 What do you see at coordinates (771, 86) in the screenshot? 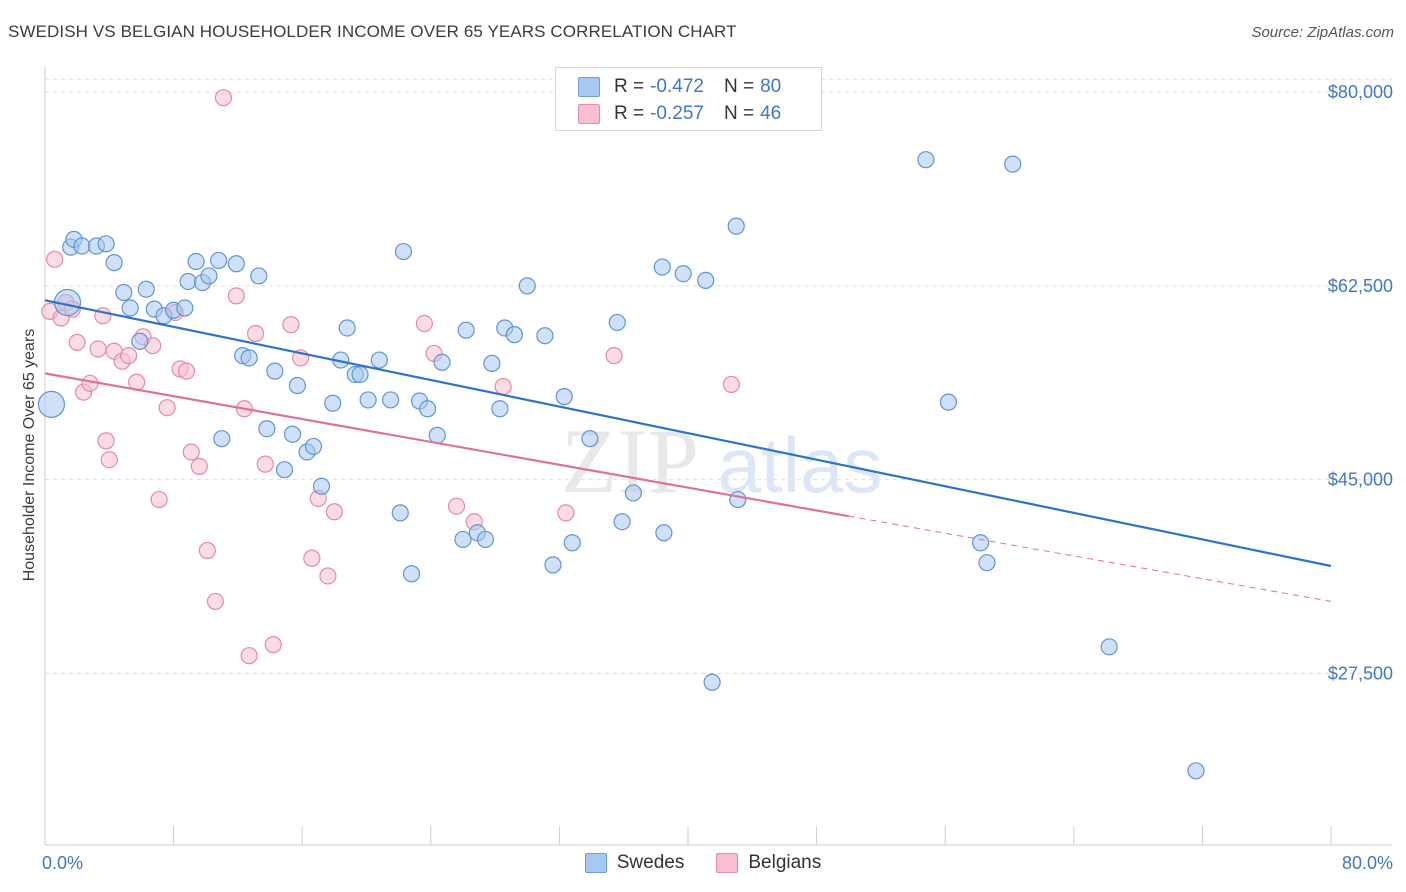
I see `legend-n-value: 80` at bounding box center [771, 86].